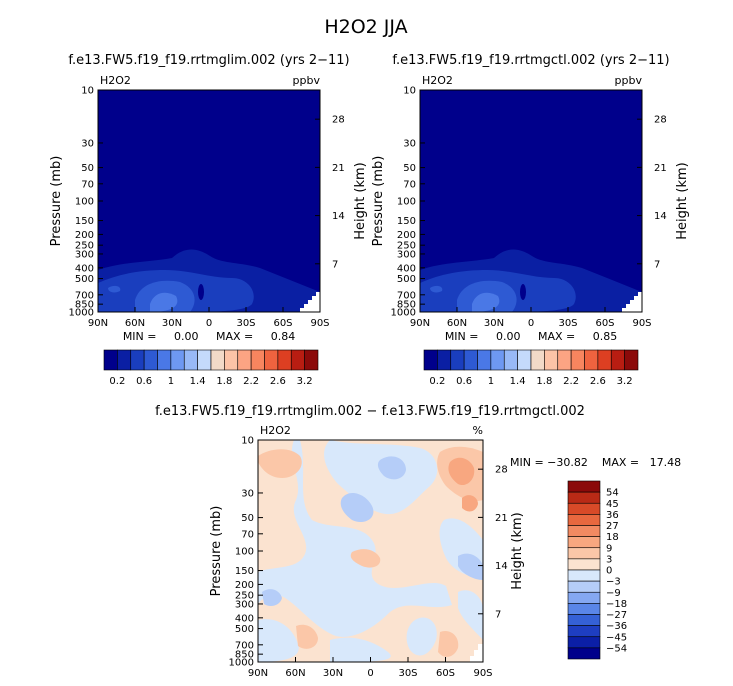 The image size is (733, 686). What do you see at coordinates (609, 559) in the screenshot?
I see `colorbar-label: 3` at bounding box center [609, 559].